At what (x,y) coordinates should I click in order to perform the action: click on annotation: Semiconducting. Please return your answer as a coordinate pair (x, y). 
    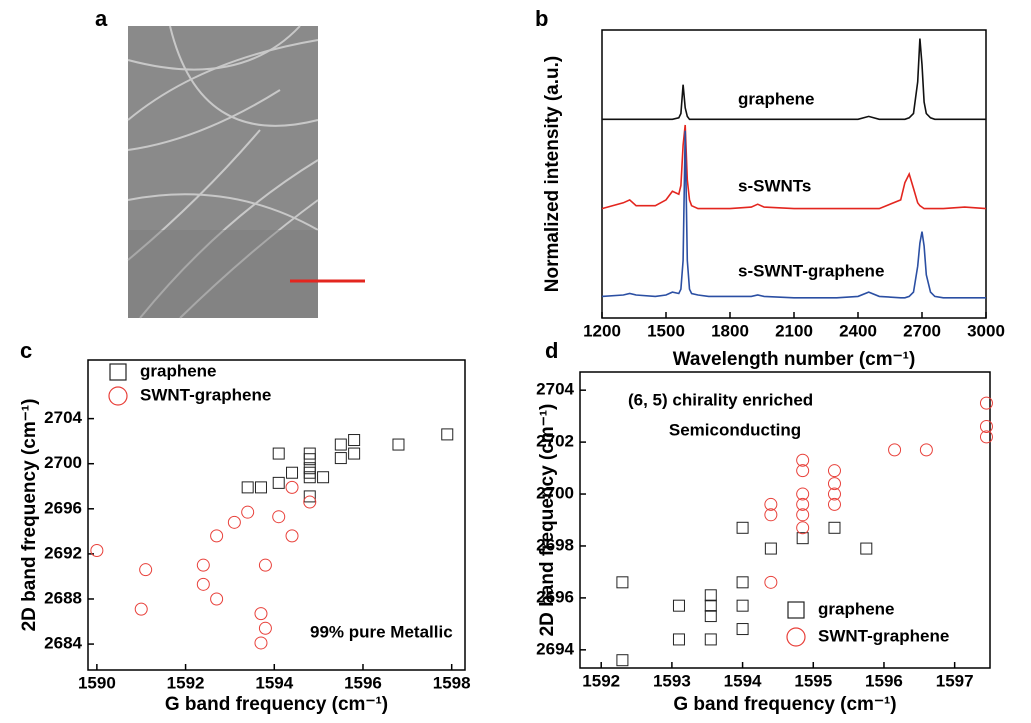
    Looking at the image, I should click on (735, 429).